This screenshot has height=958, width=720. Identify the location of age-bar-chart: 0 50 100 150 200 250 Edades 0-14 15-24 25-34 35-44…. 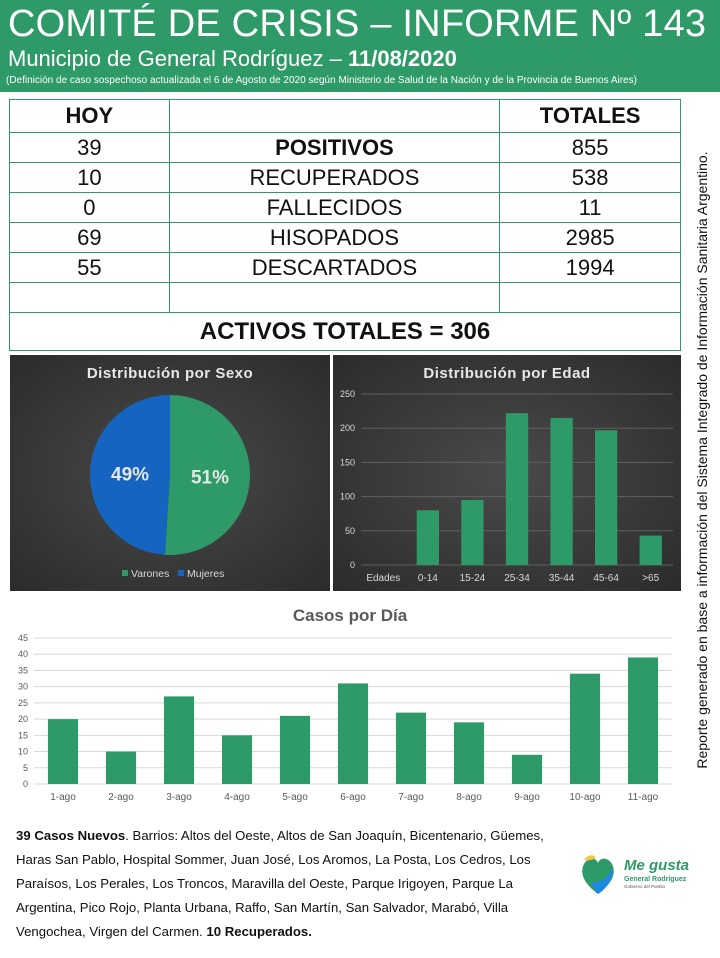
(506, 486).